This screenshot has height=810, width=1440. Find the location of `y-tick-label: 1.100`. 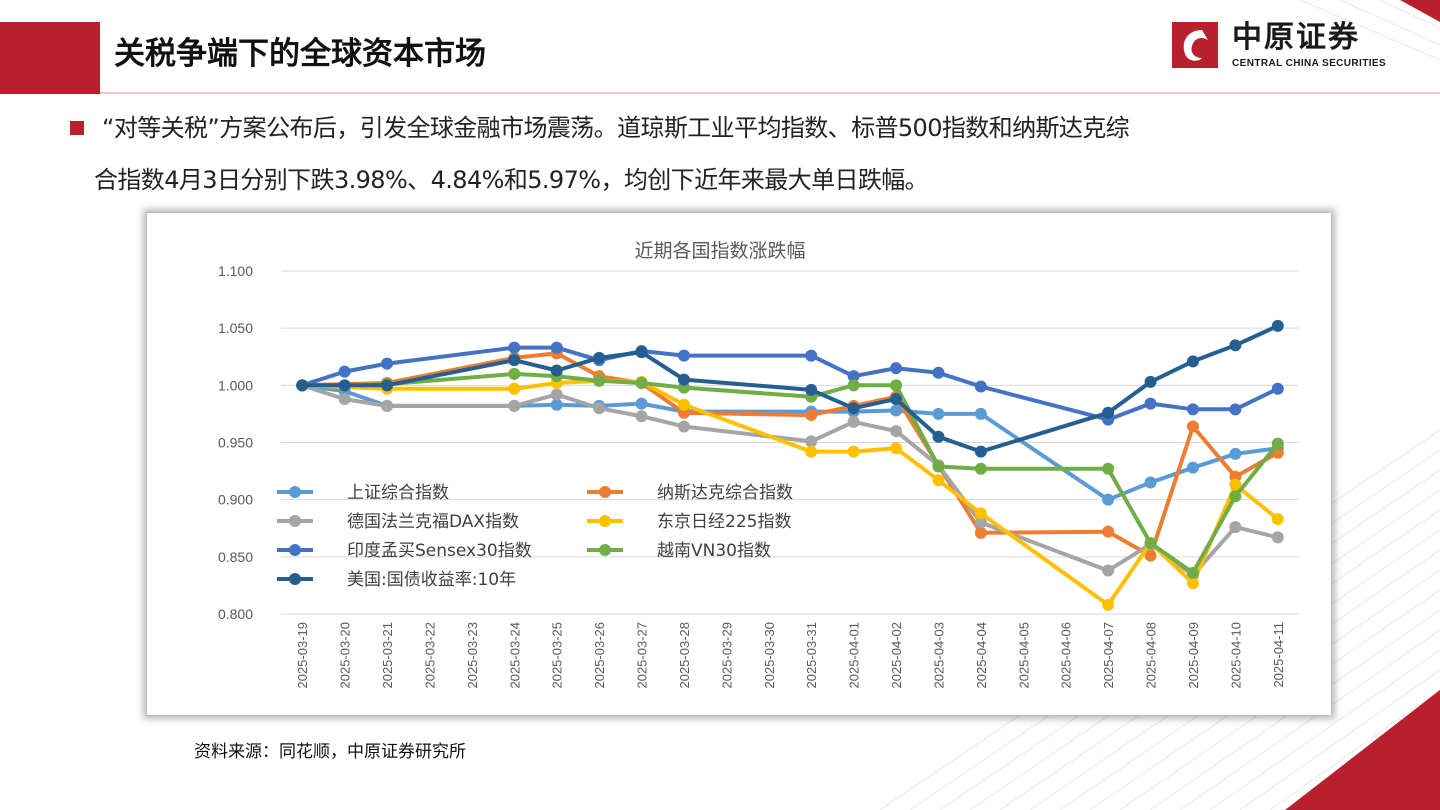

y-tick-label: 1.100 is located at coordinates (235, 271).